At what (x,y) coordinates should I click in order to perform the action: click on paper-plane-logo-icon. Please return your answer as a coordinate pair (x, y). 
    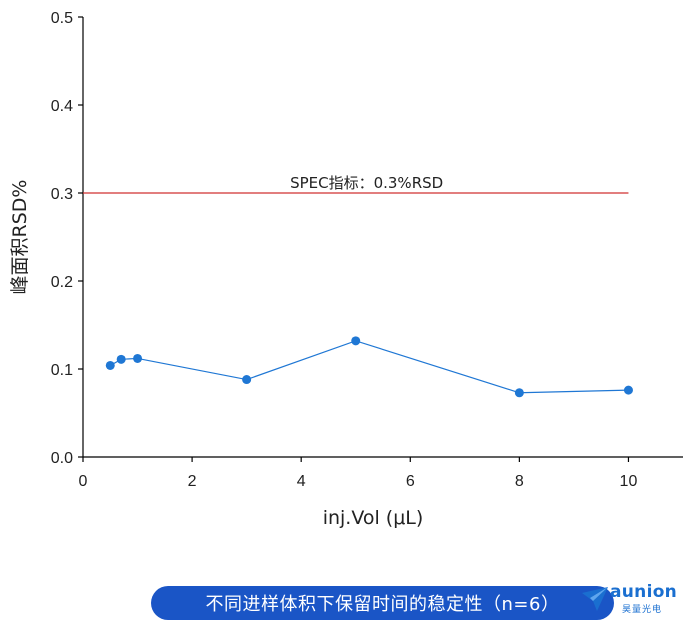
    Looking at the image, I should click on (595, 599).